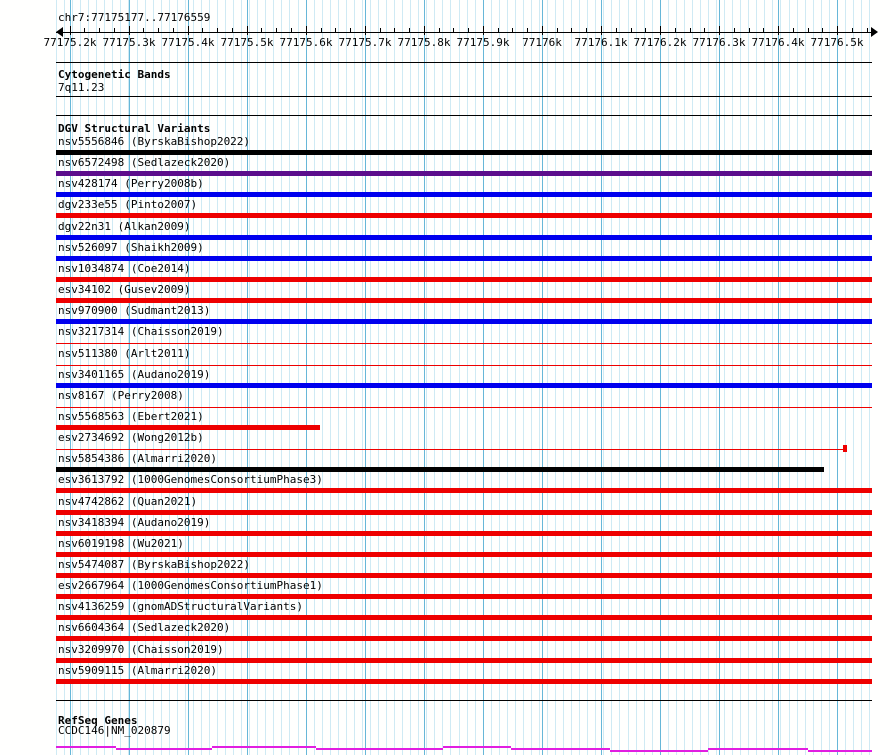  What do you see at coordinates (445, 504) in the screenshot?
I see `dgv-variant-row: nsv4742862 (Quan2021)` at bounding box center [445, 504].